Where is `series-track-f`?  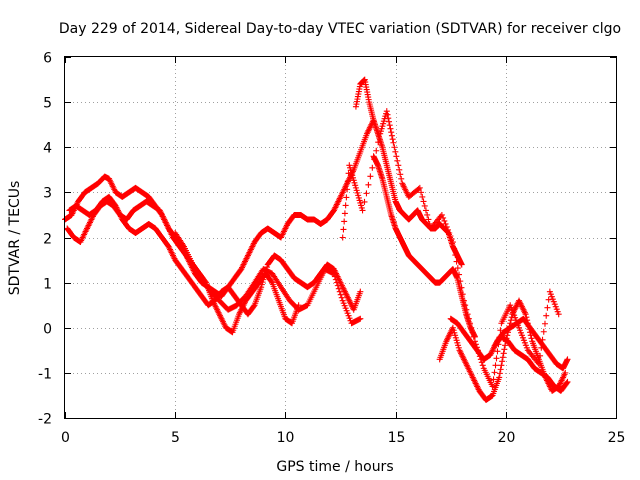
series-track-f is located at coordinates (424, 246).